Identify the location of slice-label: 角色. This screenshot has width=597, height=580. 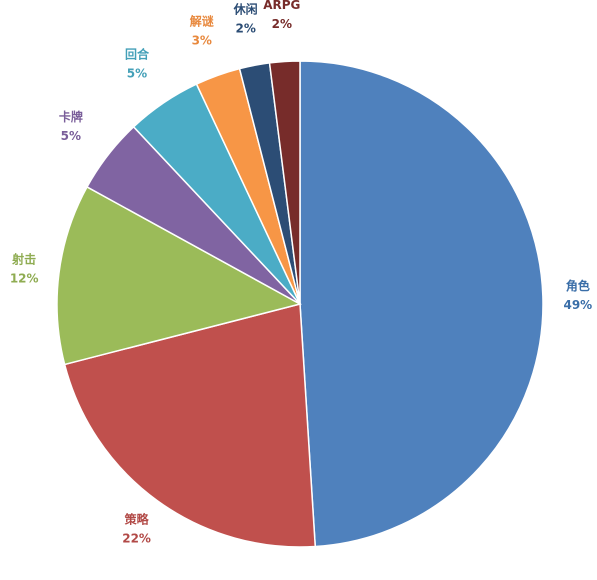
(578, 285).